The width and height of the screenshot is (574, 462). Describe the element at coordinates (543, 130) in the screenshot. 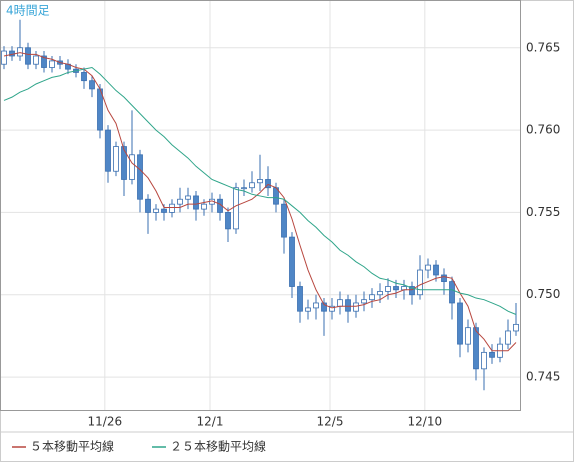

I see `y-tick-label: 0.760` at that location.